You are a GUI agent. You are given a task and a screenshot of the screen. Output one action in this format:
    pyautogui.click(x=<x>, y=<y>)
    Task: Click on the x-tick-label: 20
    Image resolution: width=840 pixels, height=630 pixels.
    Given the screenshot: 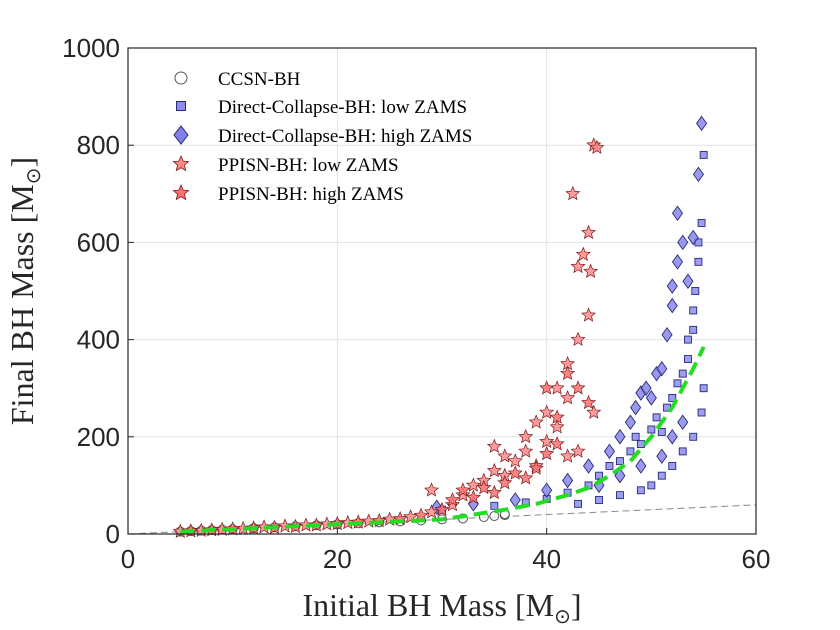 What is the action you would take?
    pyautogui.click(x=337, y=559)
    